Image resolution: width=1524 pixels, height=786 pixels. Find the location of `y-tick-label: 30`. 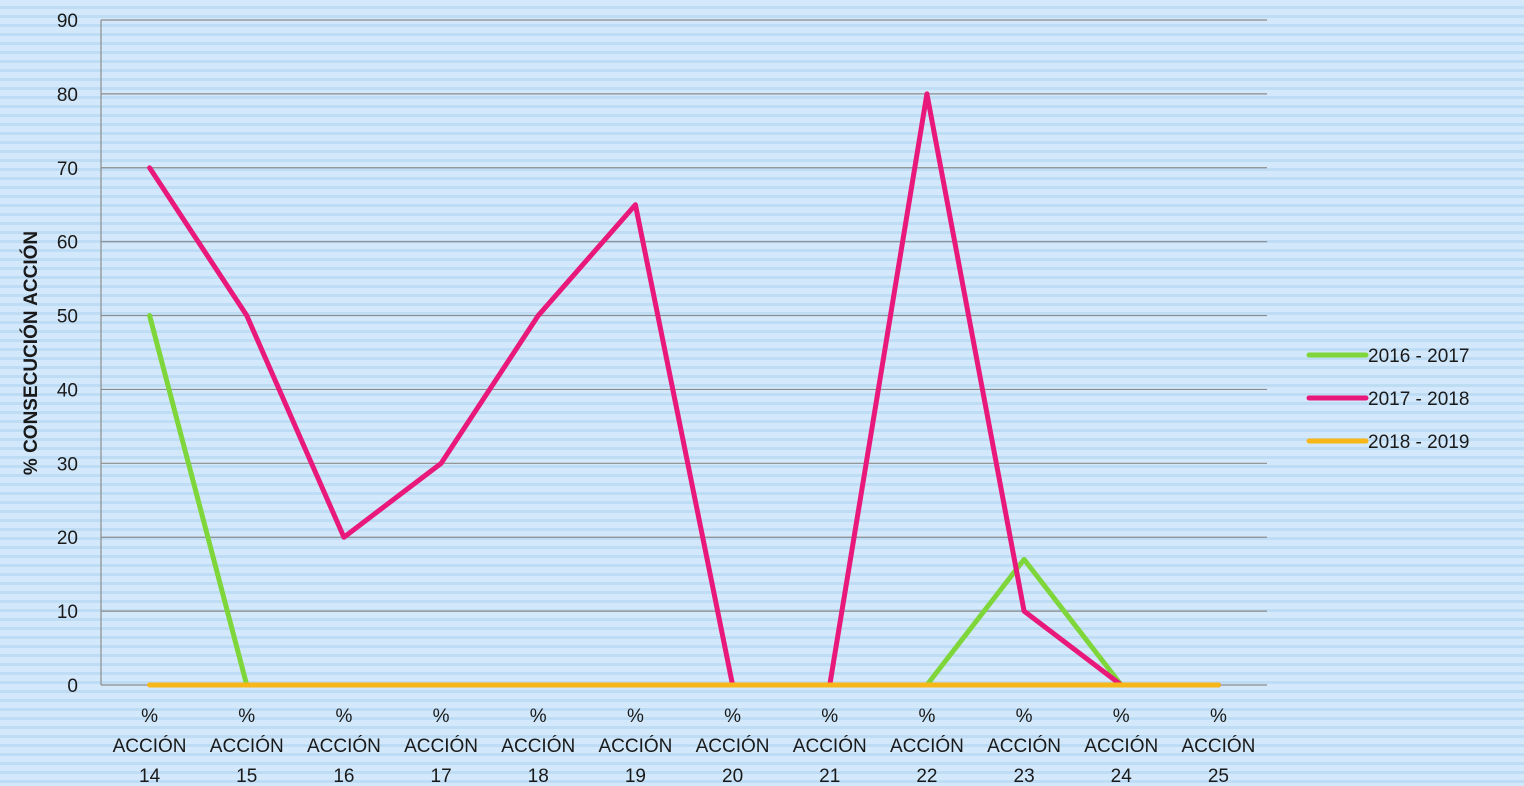

y-tick-label: 30 is located at coordinates (67, 464).